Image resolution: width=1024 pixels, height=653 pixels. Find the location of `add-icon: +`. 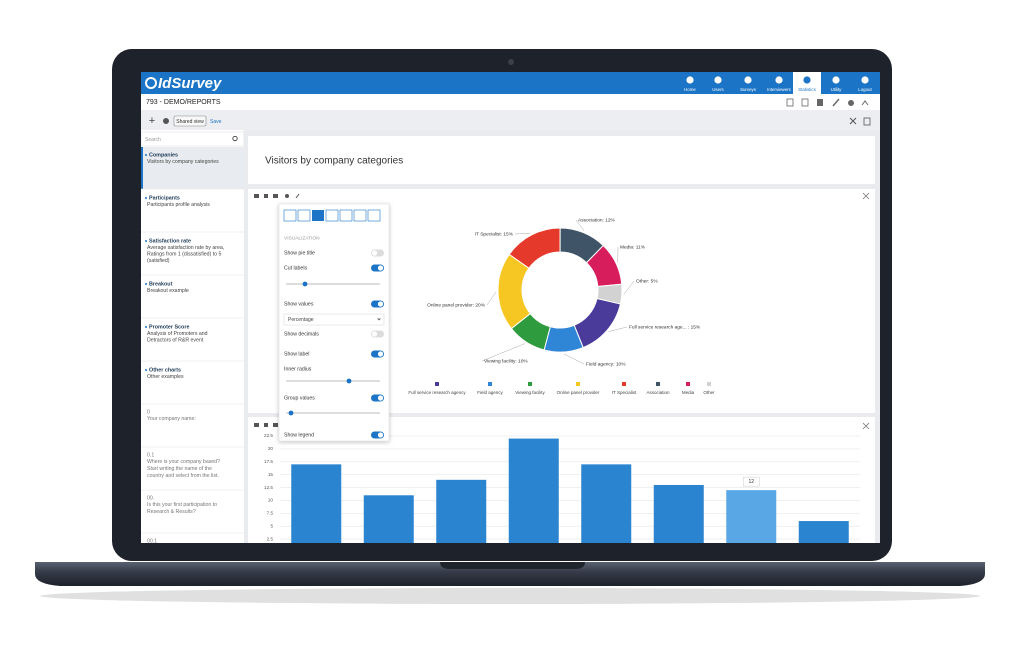

add-icon: + is located at coordinates (152, 121).